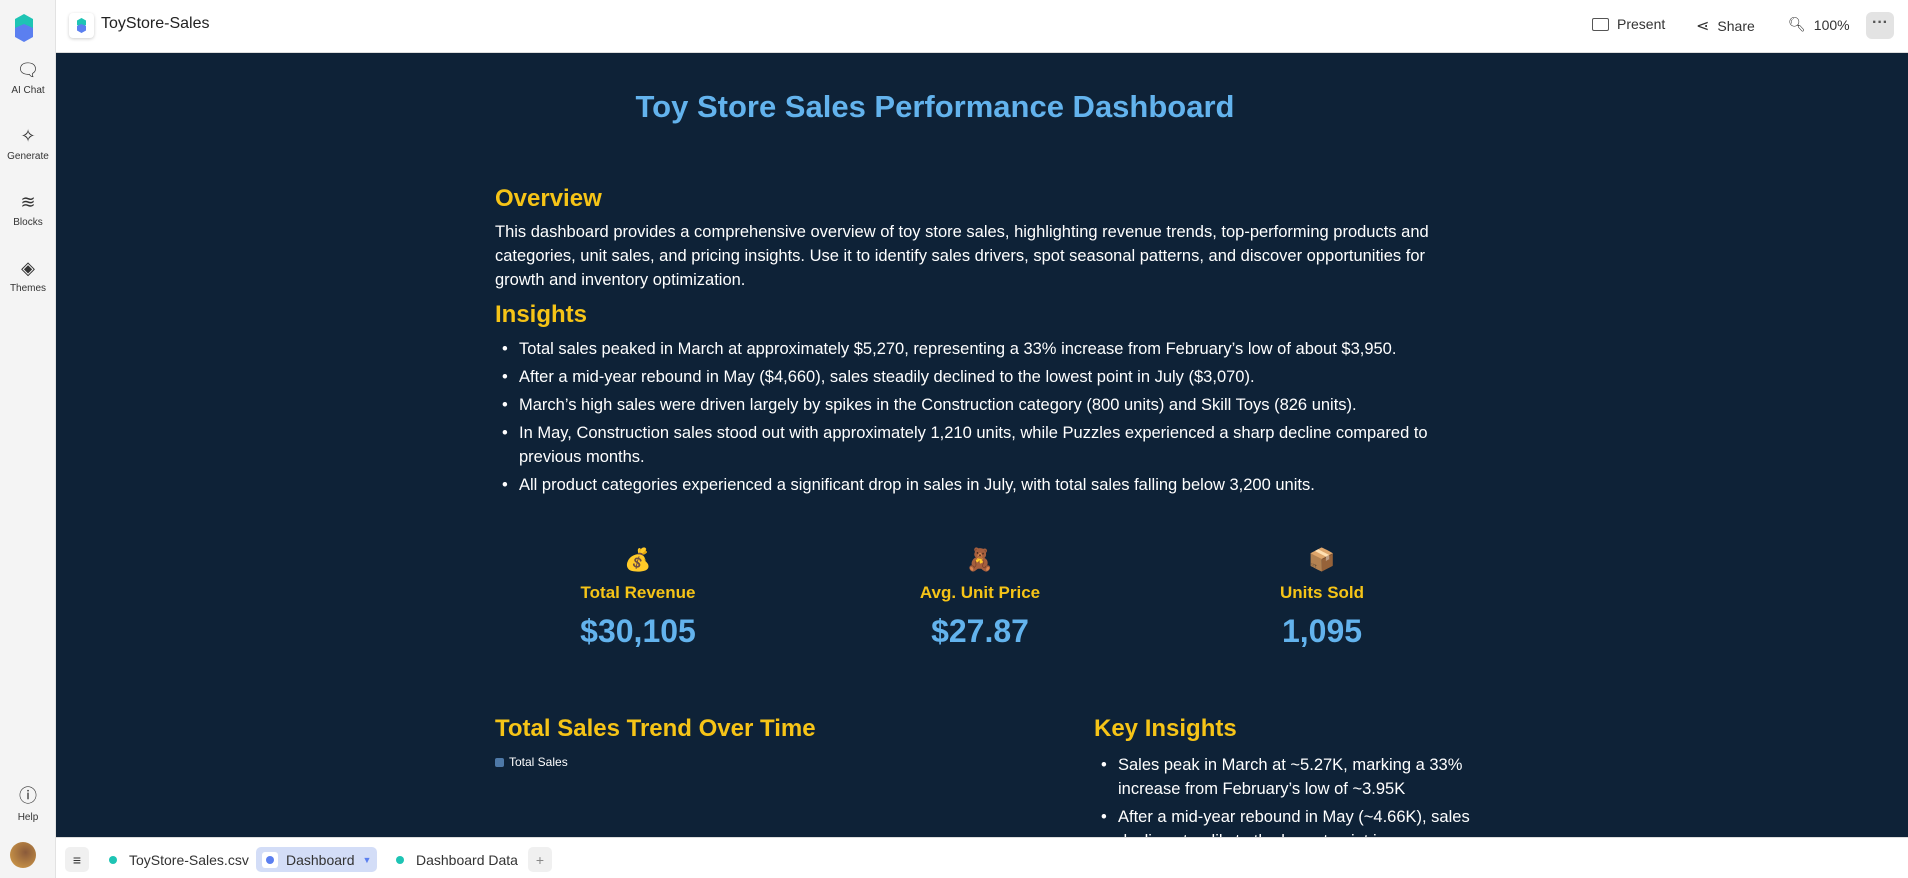 The height and width of the screenshot is (878, 1908). I want to click on tab-label: Dashboard, so click(320, 859).